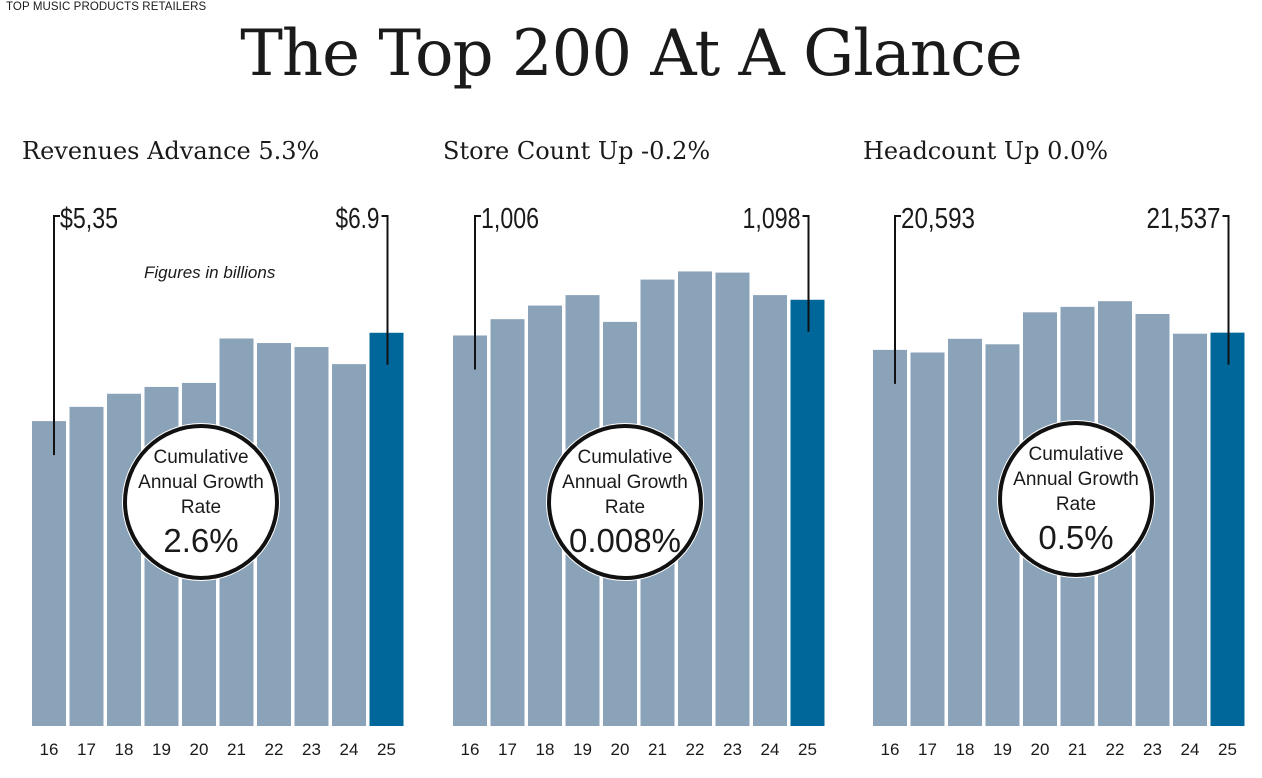 Image resolution: width=1262 pixels, height=778 pixels. I want to click on start-value-label: 20,593, so click(938, 219).